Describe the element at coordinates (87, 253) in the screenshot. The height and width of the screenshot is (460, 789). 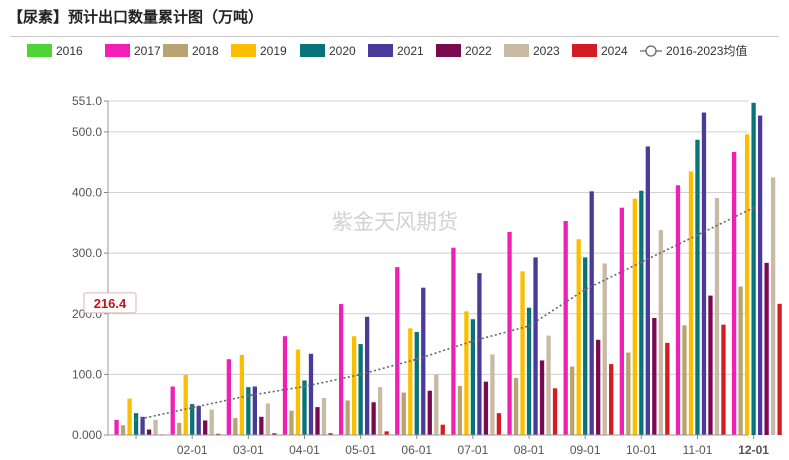
I see `y-tick-label: 300.0` at that location.